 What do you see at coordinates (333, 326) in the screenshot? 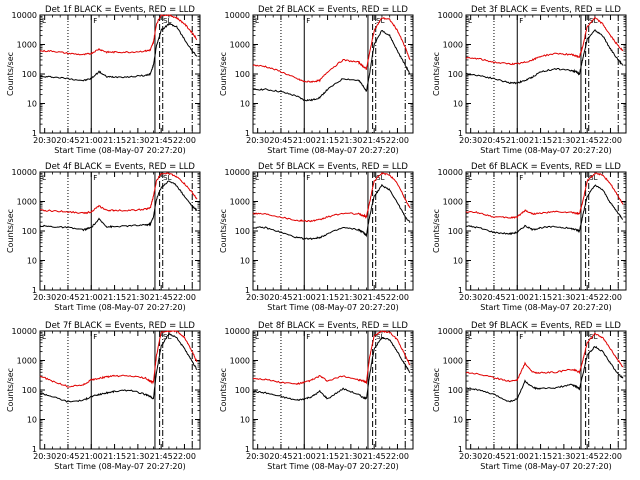
I see `panel-title: Det 8f BLACK = Events, RED = LLD` at bounding box center [333, 326].